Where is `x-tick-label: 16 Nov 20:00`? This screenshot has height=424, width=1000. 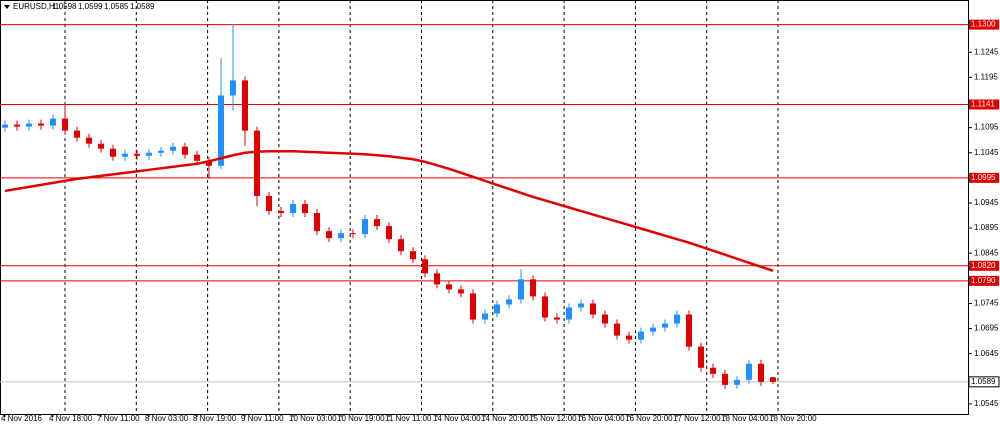
x-tick-label: 16 Nov 20:00 is located at coordinates (649, 418).